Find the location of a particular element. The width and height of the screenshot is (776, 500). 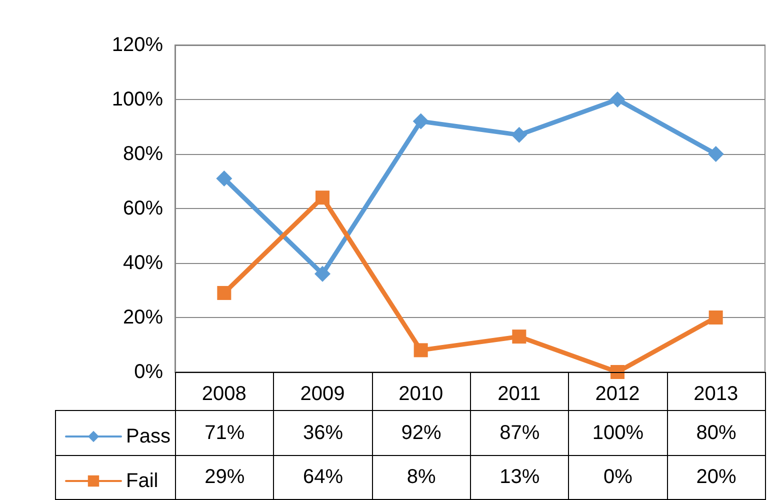

data-label: 20% is located at coordinates (716, 477).